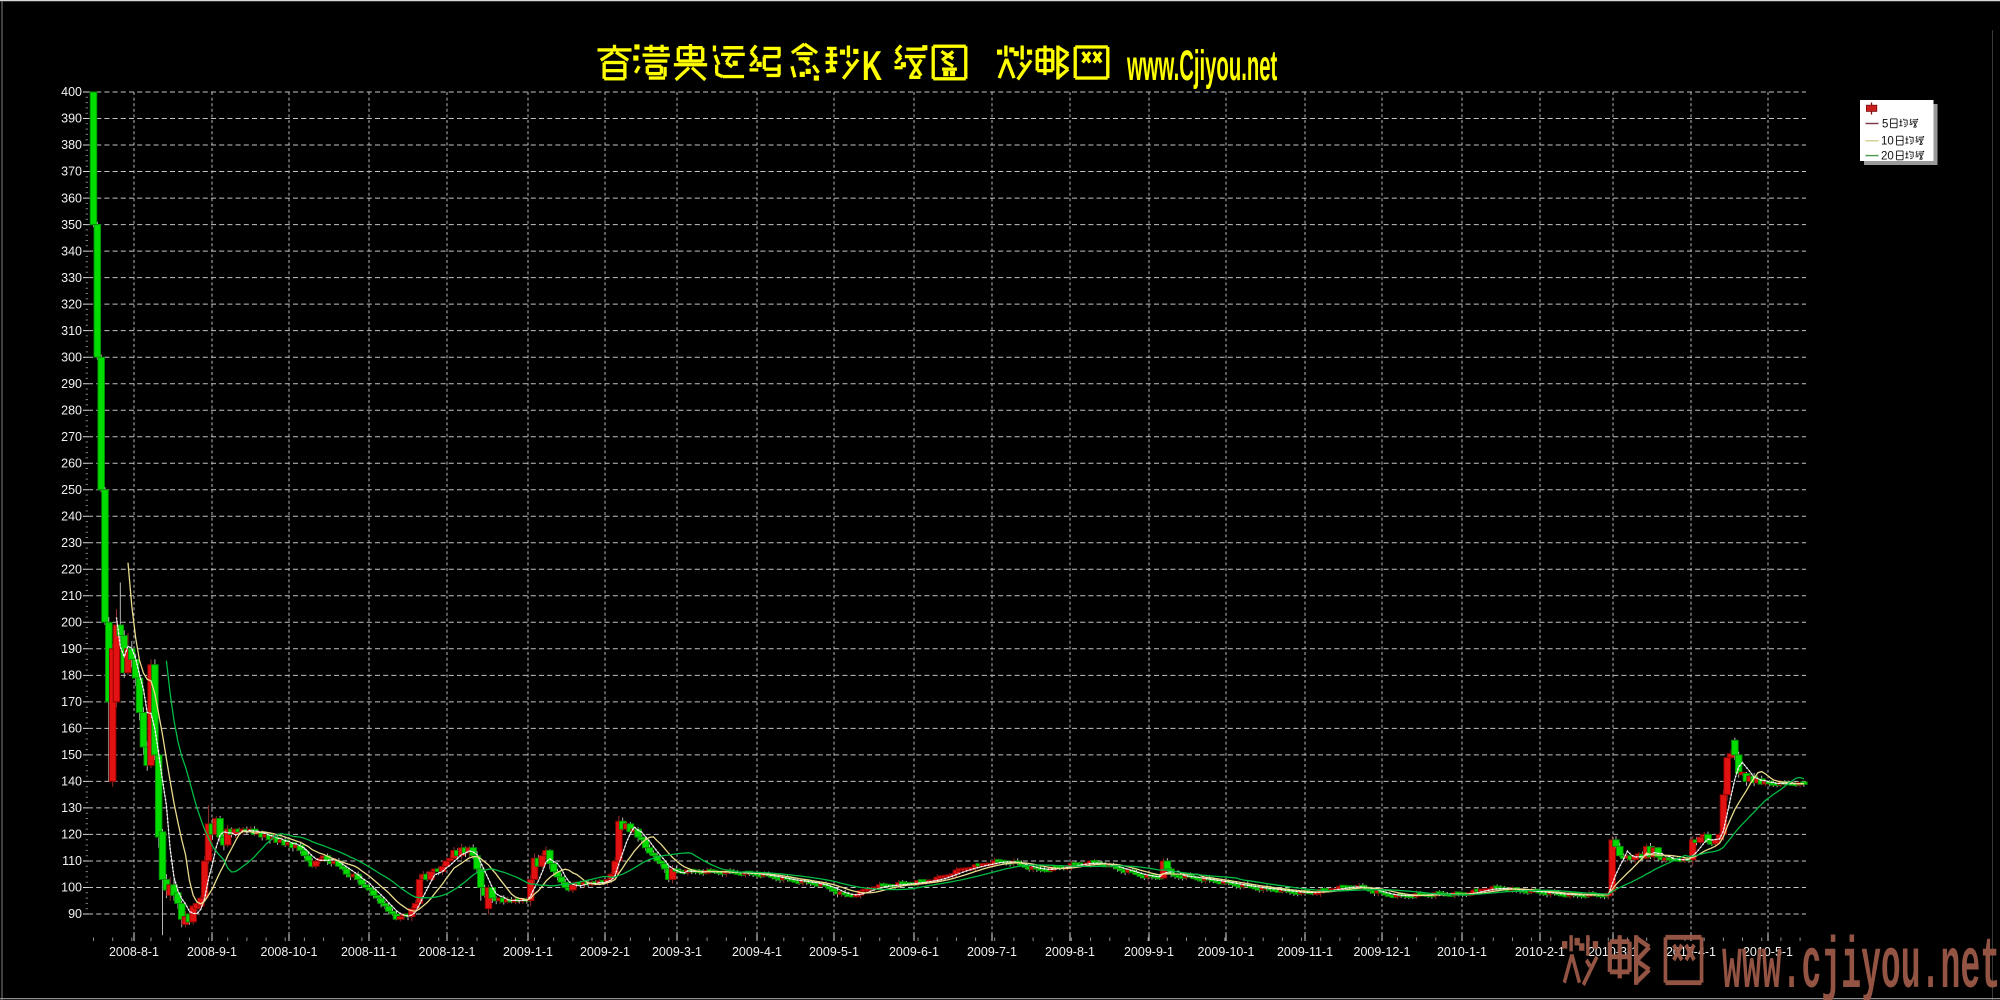  What do you see at coordinates (369, 952) in the screenshot?
I see `svg-text: 2008-11-1` at bounding box center [369, 952].